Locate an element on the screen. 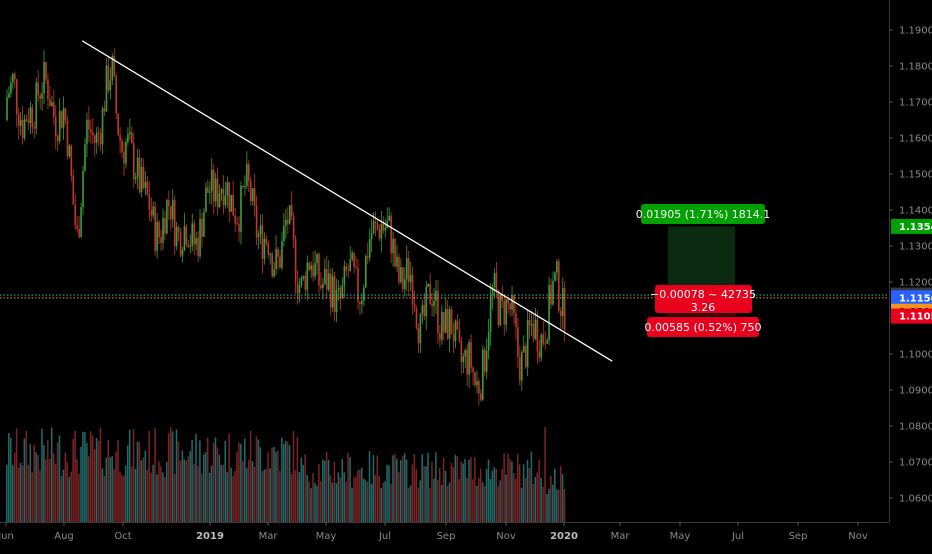 The width and height of the screenshot is (932, 554). stop-label: 0.00585 (0.52%) 750 is located at coordinates (702, 327).